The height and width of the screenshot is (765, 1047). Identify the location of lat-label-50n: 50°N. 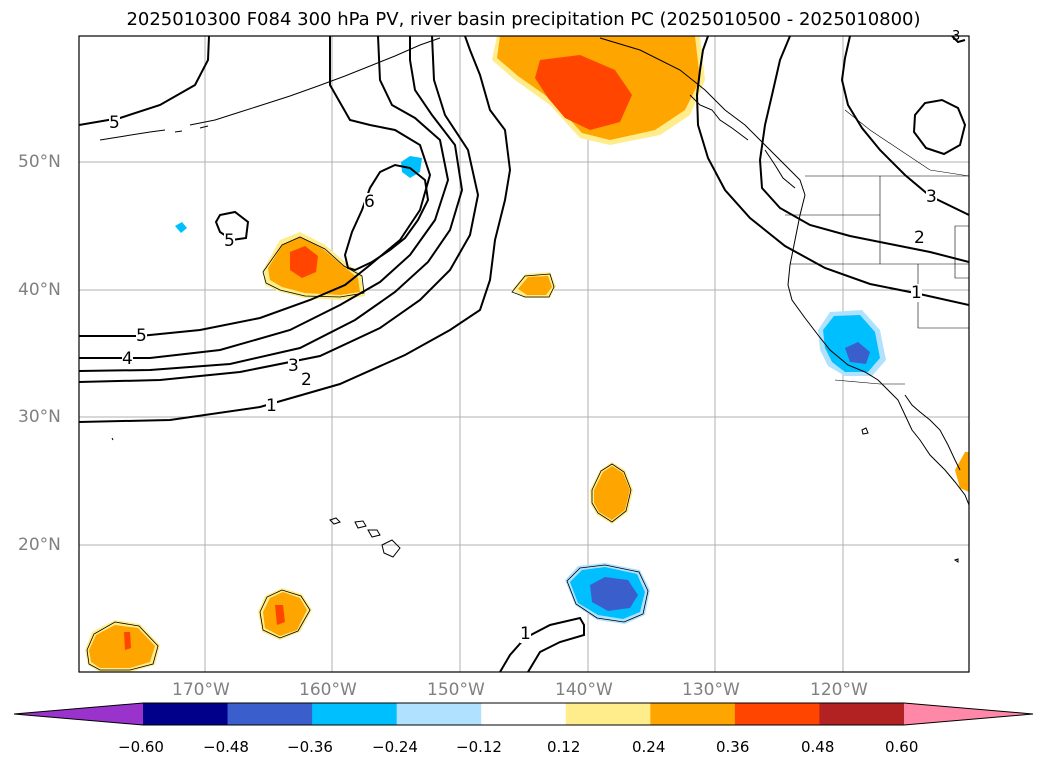
(39, 162).